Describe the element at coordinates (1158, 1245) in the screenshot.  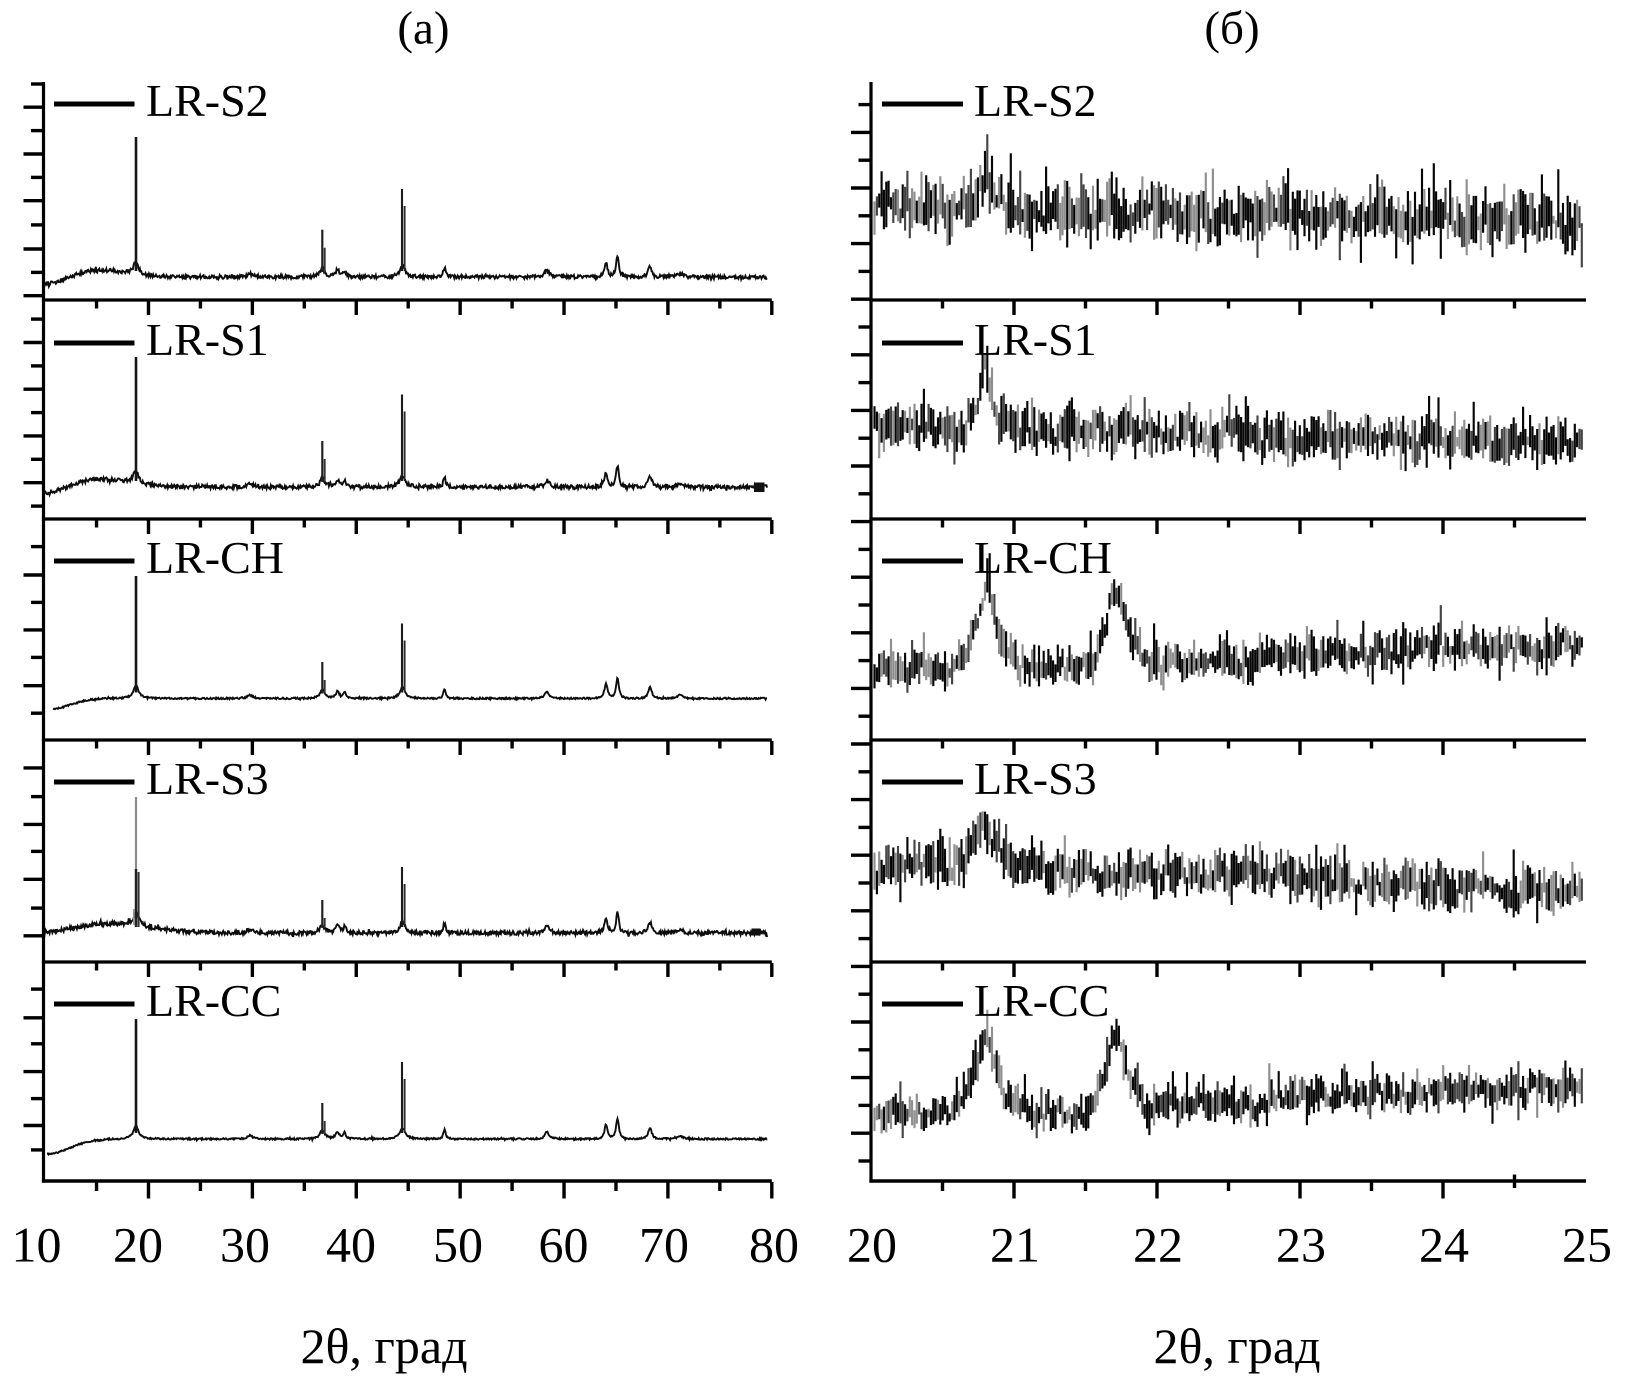
I see `svg-text: 22` at that location.